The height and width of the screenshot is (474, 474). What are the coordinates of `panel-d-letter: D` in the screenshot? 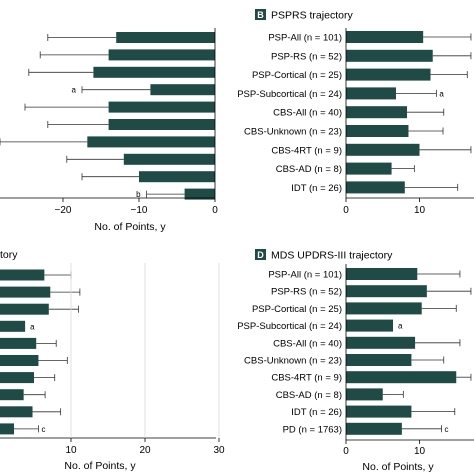 It's located at (260, 255).